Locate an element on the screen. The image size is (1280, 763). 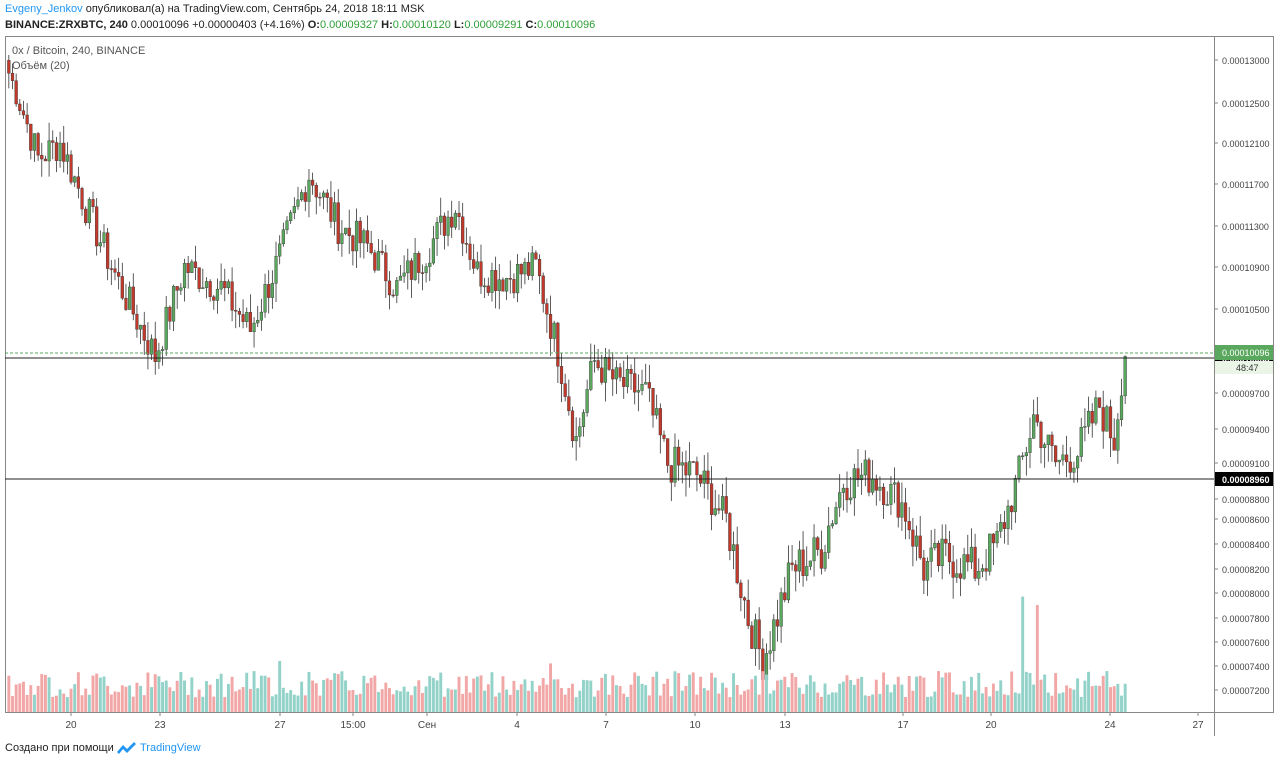
tradingview-logo-icon is located at coordinates (126, 749).